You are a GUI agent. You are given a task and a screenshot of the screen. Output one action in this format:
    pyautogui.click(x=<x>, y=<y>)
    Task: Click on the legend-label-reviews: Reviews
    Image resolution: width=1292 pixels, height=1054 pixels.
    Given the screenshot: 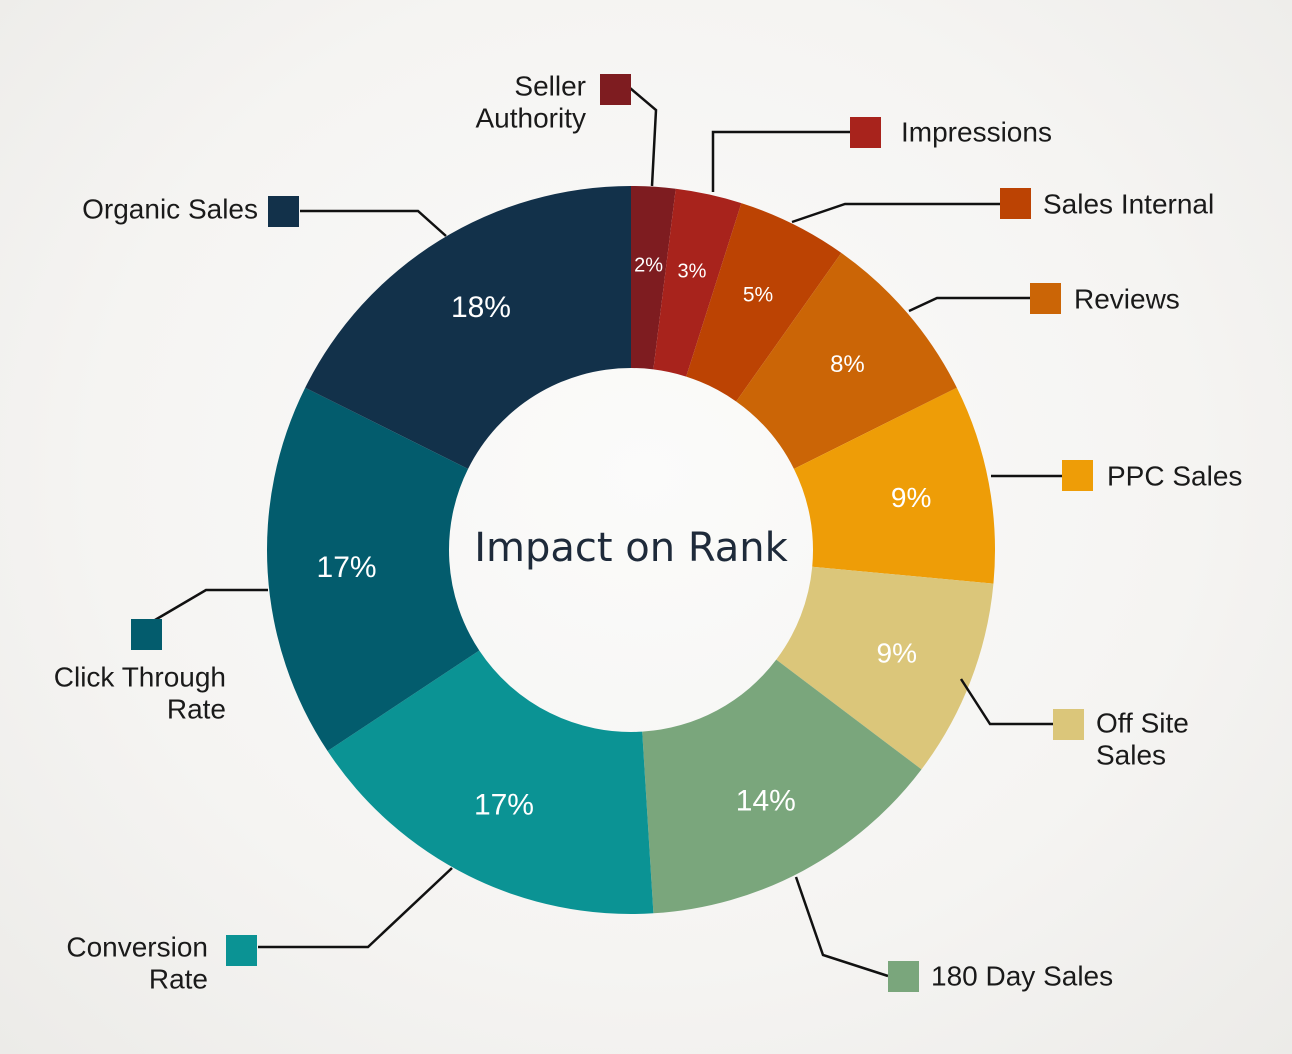 What is the action you would take?
    pyautogui.click(x=1127, y=299)
    